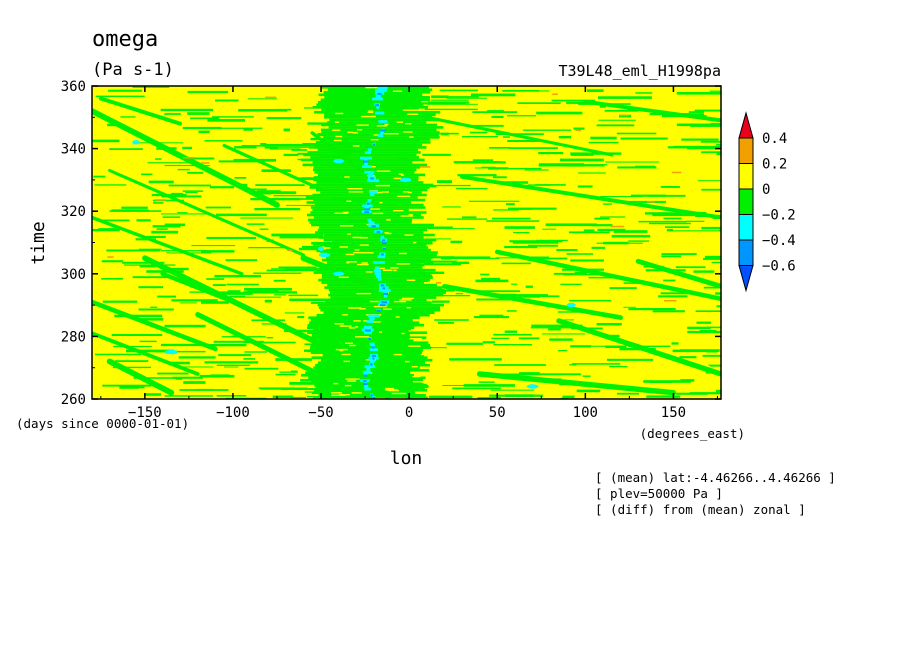  I want to click on colorbar-segment, so click(746, 150).